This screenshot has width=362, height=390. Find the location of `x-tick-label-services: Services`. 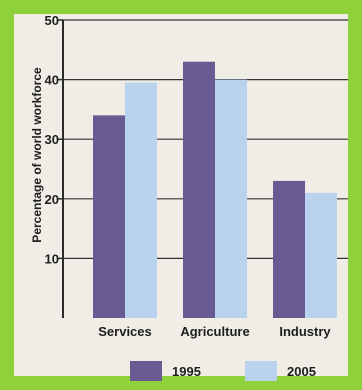

x-tick-label-services: Services is located at coordinates (125, 331).